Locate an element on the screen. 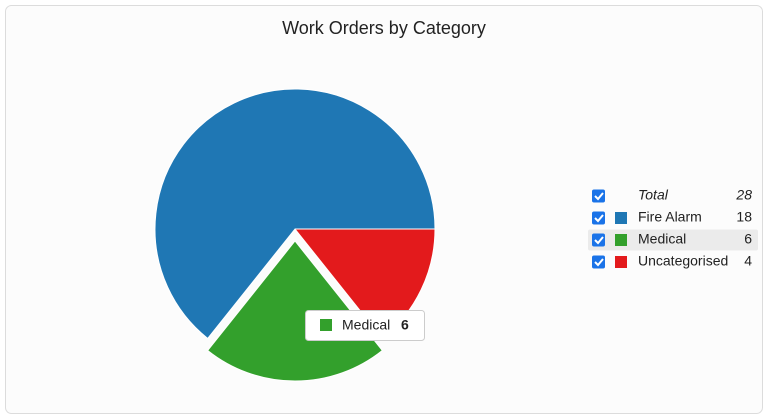 The width and height of the screenshot is (768, 420). legend-value: 6 is located at coordinates (748, 239).